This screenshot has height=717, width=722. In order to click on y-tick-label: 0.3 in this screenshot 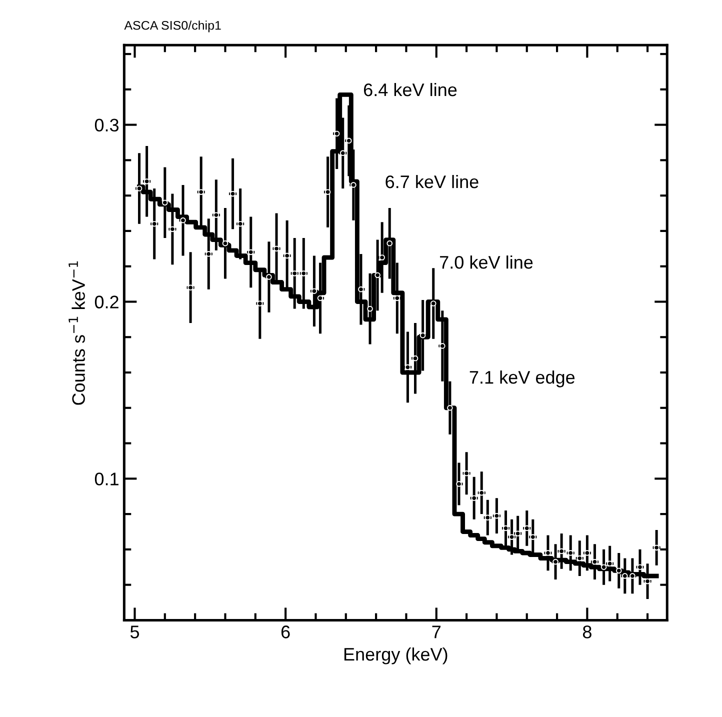, I will do `click(106, 125)`.